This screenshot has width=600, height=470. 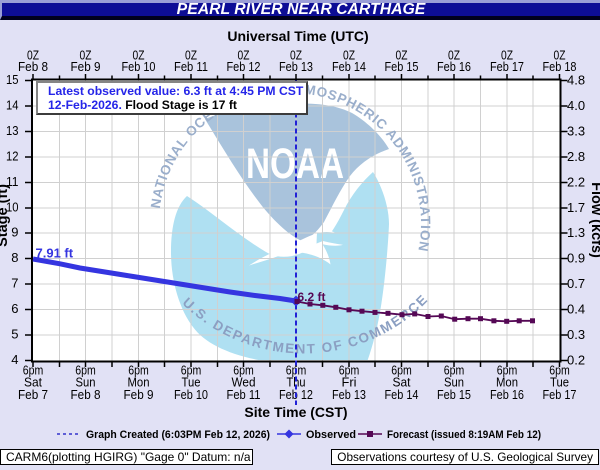 What do you see at coordinates (576, 181) in the screenshot?
I see `svg-text: 2.2` at bounding box center [576, 181].